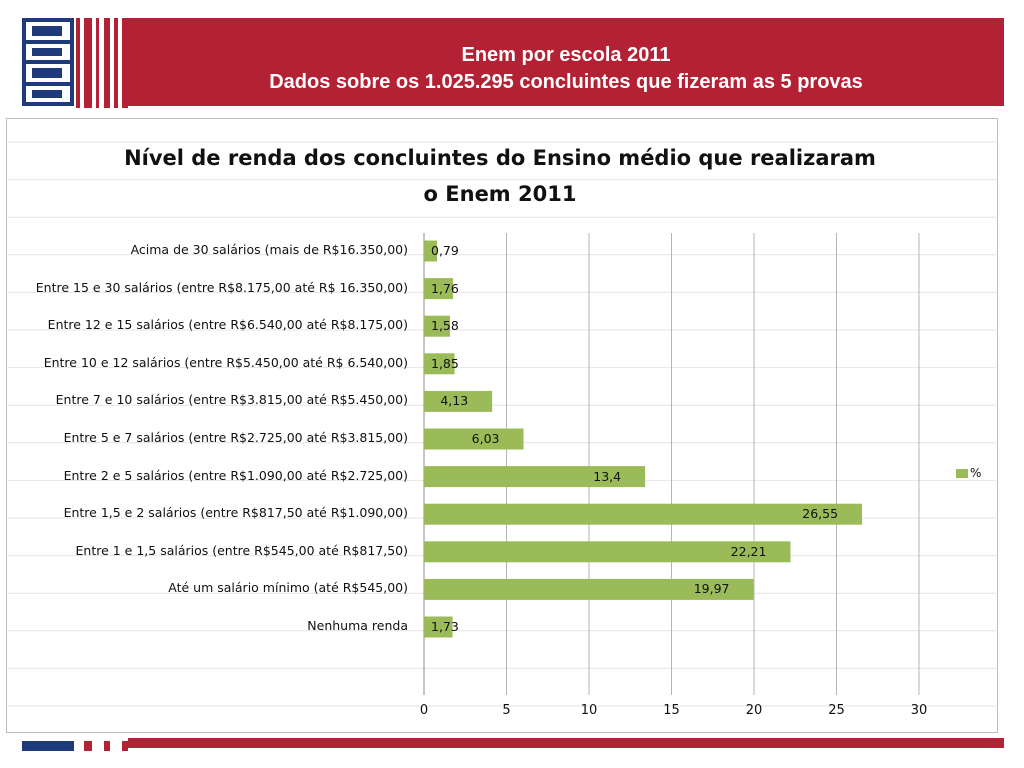 The image size is (1024, 768). What do you see at coordinates (445, 250) in the screenshot?
I see `data-label: 0,79` at bounding box center [445, 250].